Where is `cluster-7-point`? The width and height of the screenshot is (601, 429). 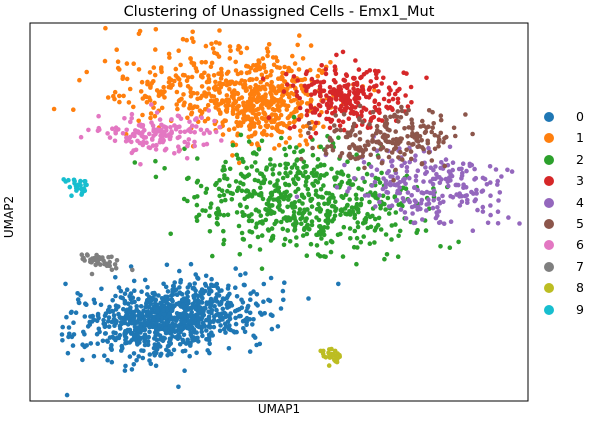 cluster-7-point is located at coordinates (111, 257).